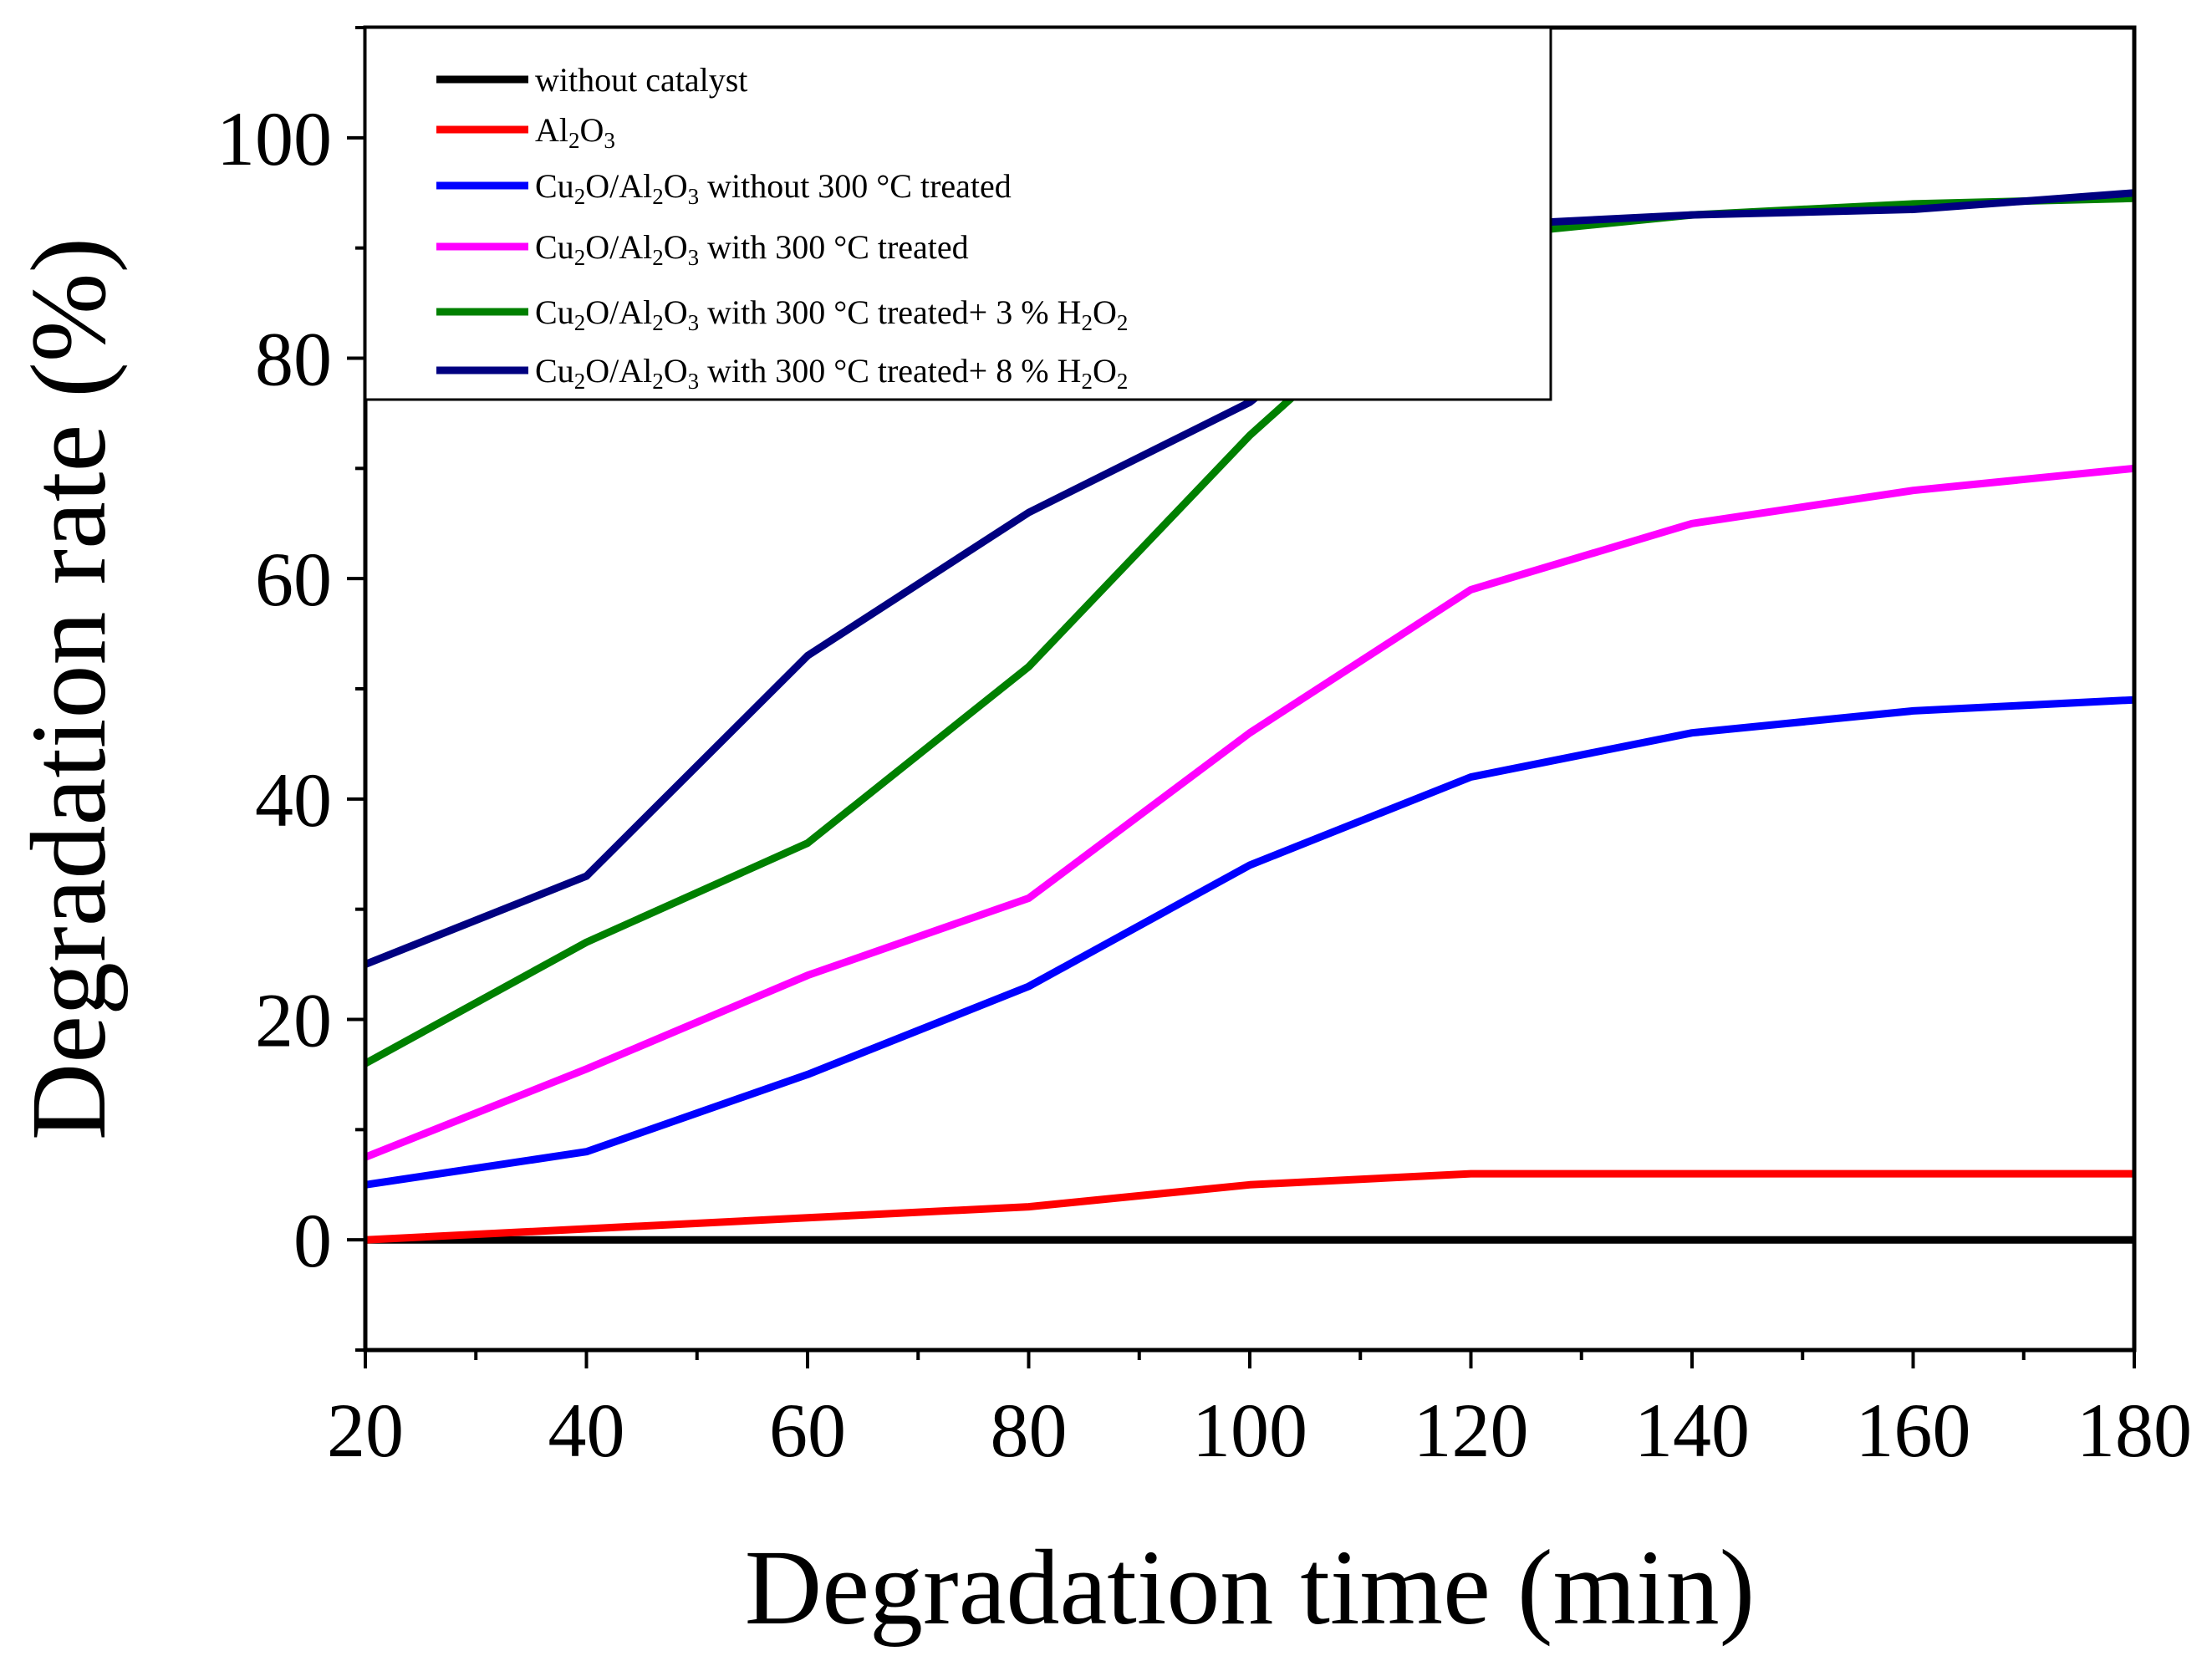 Image resolution: width=2212 pixels, height=1656 pixels. I want to click on x-tick-label: 20, so click(365, 1431).